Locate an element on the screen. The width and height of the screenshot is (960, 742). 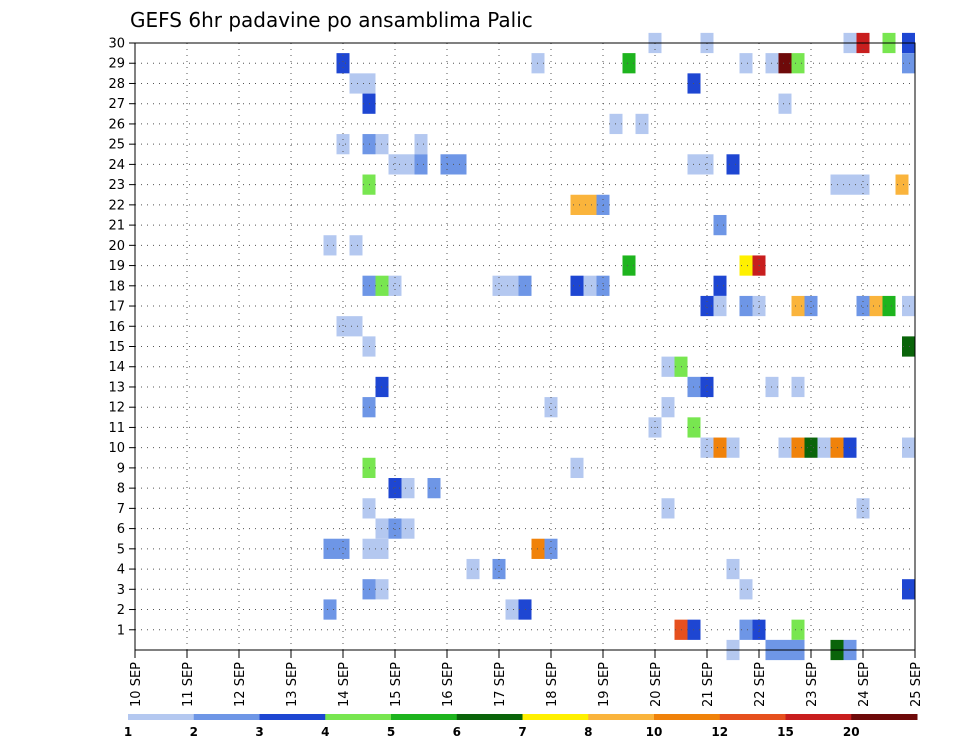
legend-label: 6 is located at coordinates (457, 732).